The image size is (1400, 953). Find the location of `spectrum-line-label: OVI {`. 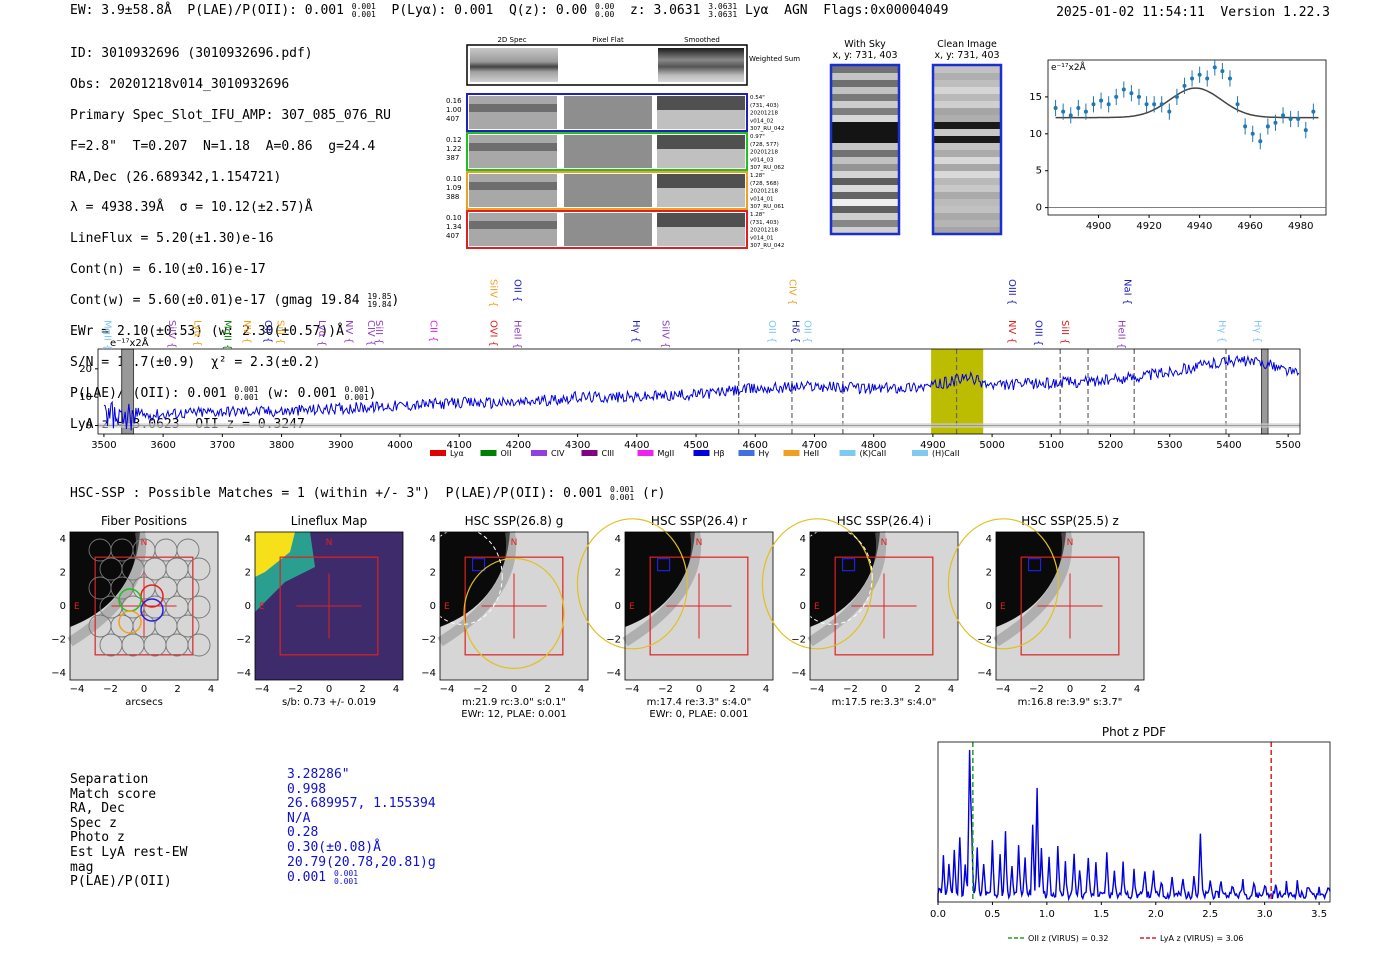

spectrum-line-label: OVI { is located at coordinates (493, 333).